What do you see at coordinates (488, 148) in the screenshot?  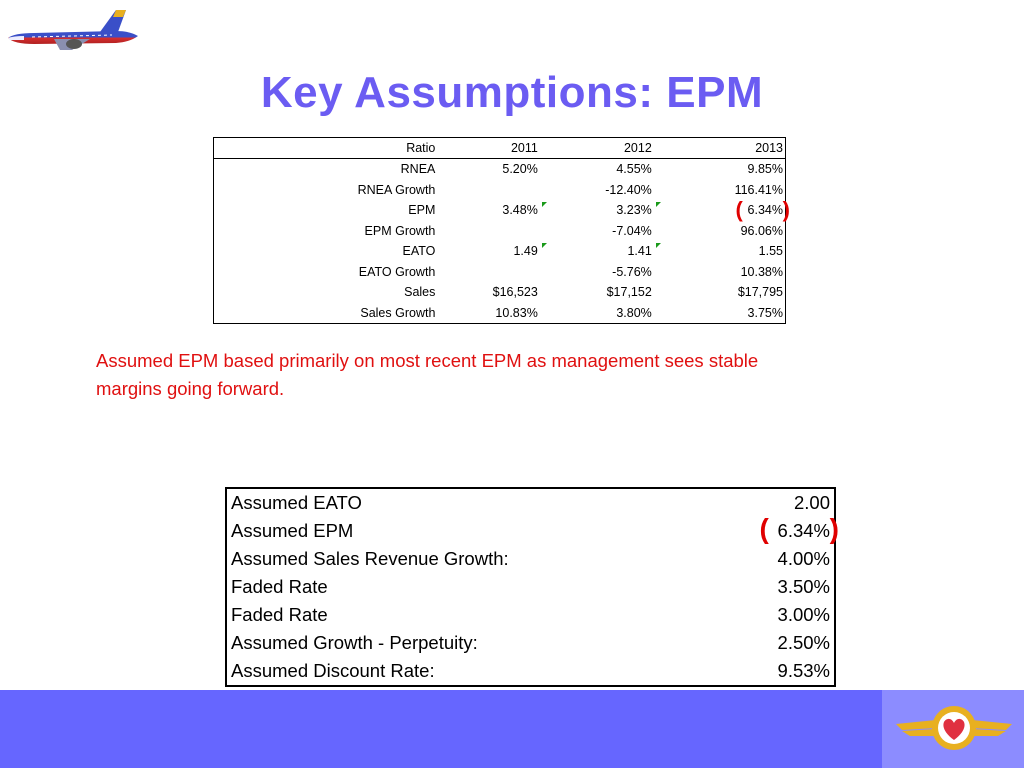 I see `header-2011: 2011` at bounding box center [488, 148].